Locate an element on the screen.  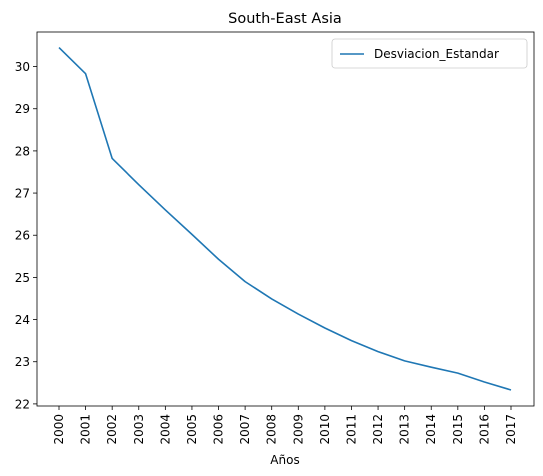
y-tick-label: 24 is located at coordinates (22, 320).